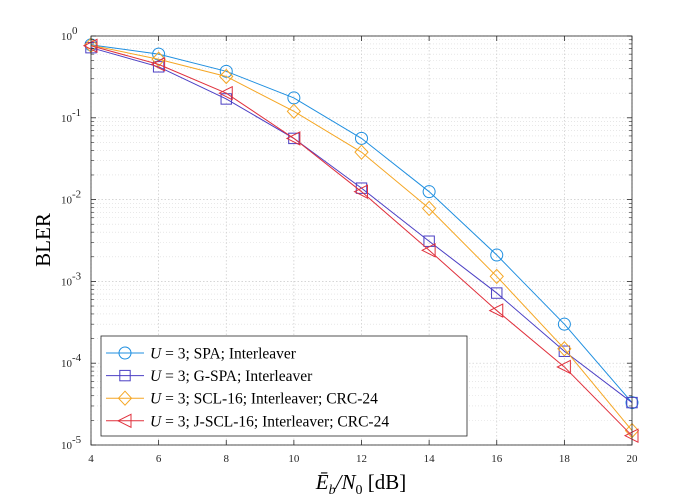 The height and width of the screenshot is (500, 700). Describe the element at coordinates (77, 358) in the screenshot. I see `y-tick-exponent: -4` at that location.